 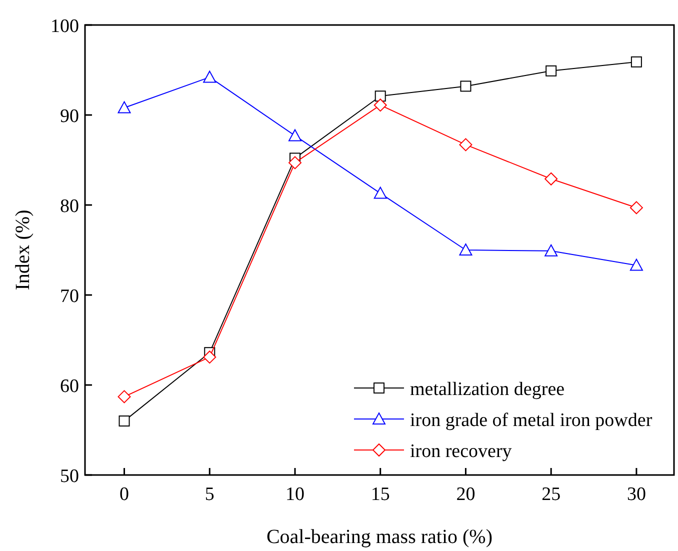 I want to click on x-tick-label: 20, so click(x=466, y=494).